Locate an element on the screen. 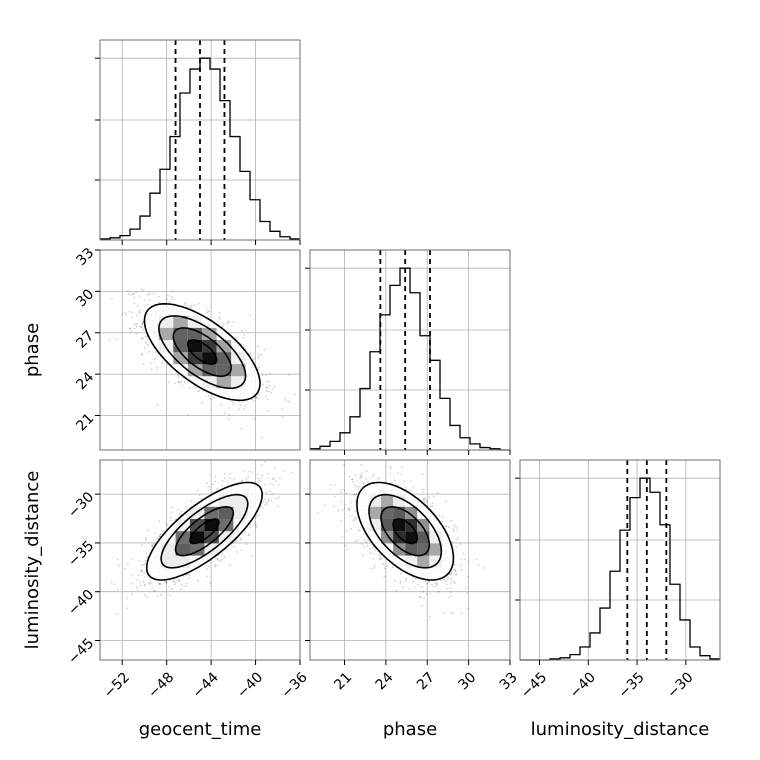 The image size is (760, 760). histogram-step-geocent-time is located at coordinates (200, 148).